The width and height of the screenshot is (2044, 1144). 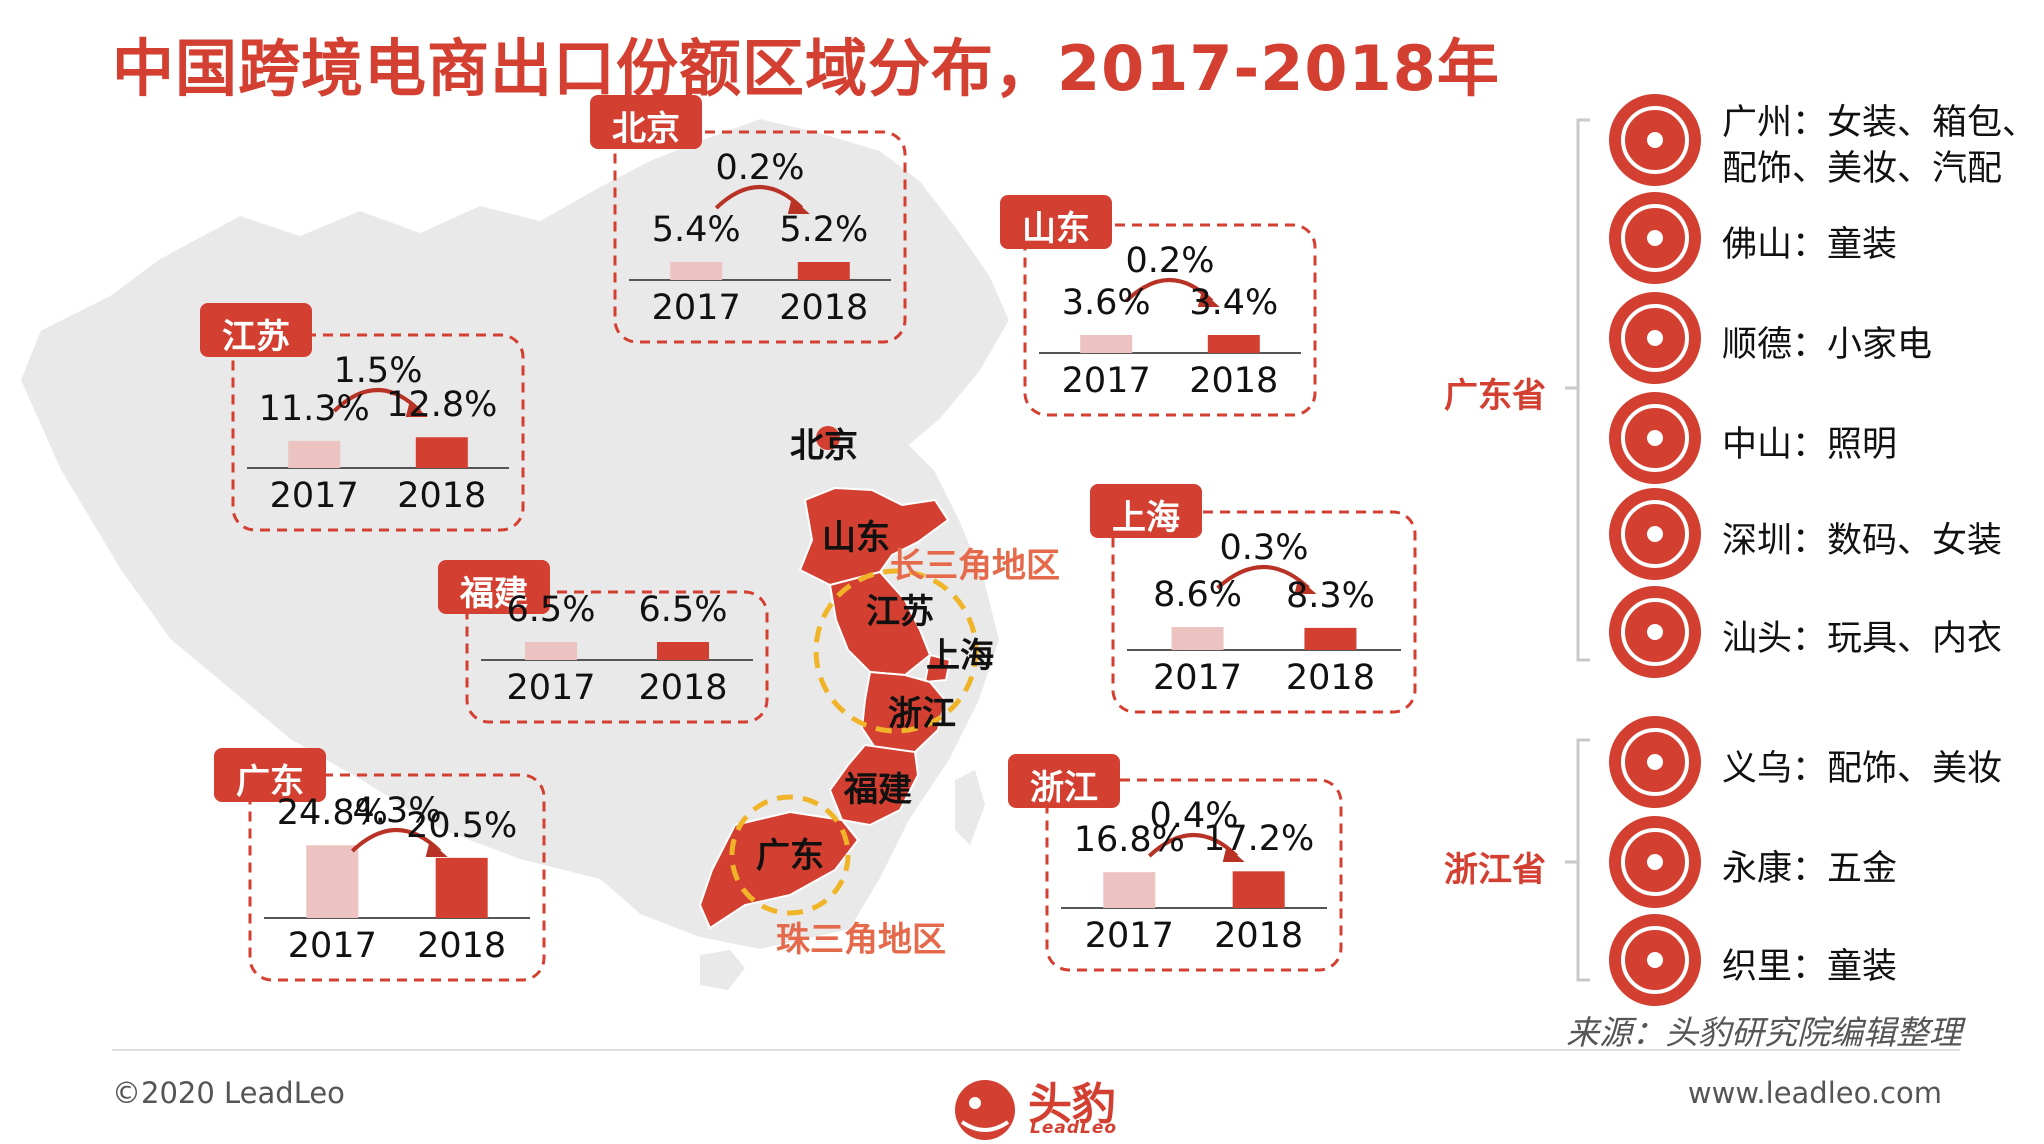 I want to click on bar-value-label: 24.8%, so click(x=332, y=813).